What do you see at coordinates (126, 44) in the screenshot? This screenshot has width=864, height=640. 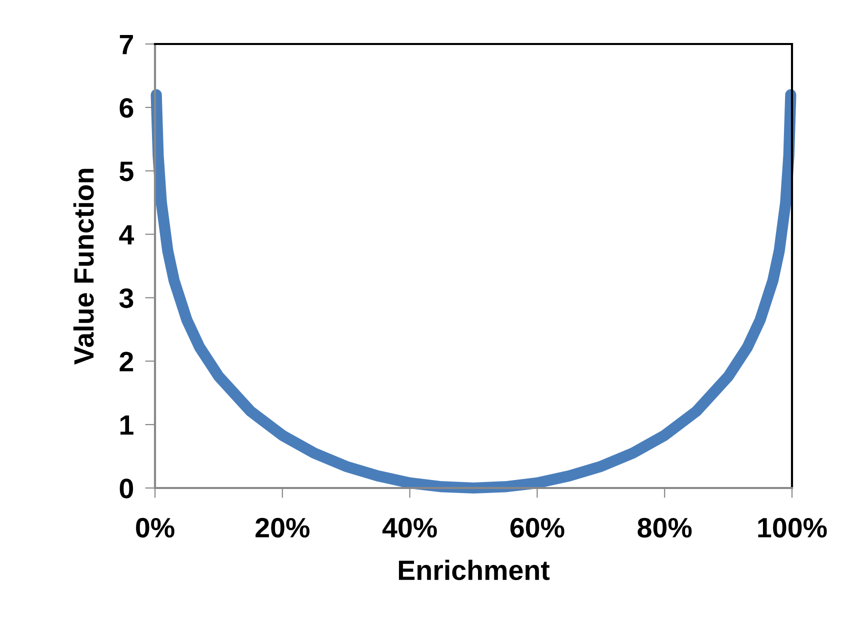 I see `y-tick-label: 7` at bounding box center [126, 44].